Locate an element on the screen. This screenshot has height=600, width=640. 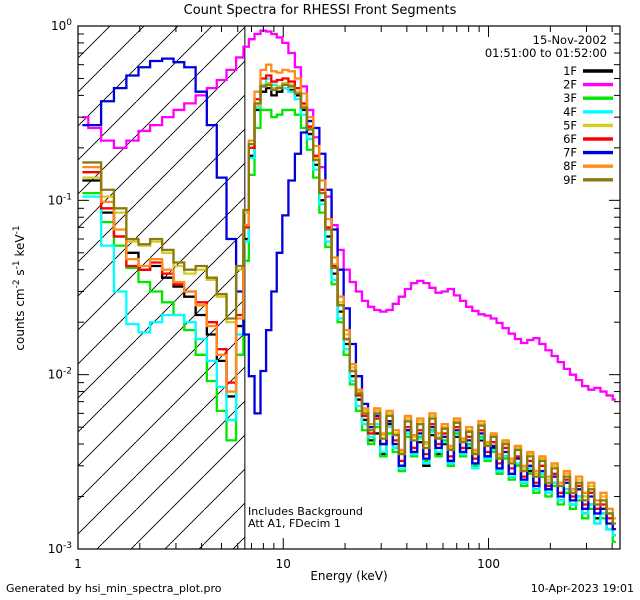
legend-label-8f: 8F is located at coordinates (570, 166).